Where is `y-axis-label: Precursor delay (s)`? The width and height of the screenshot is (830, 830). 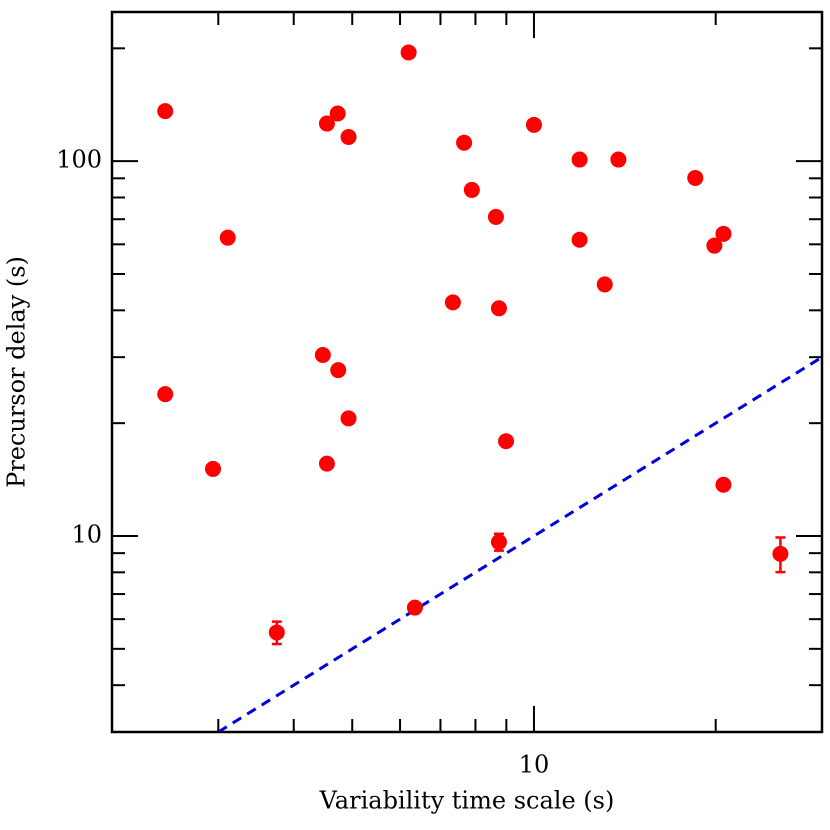
y-axis-label: Precursor delay (s) is located at coordinates (17, 372).